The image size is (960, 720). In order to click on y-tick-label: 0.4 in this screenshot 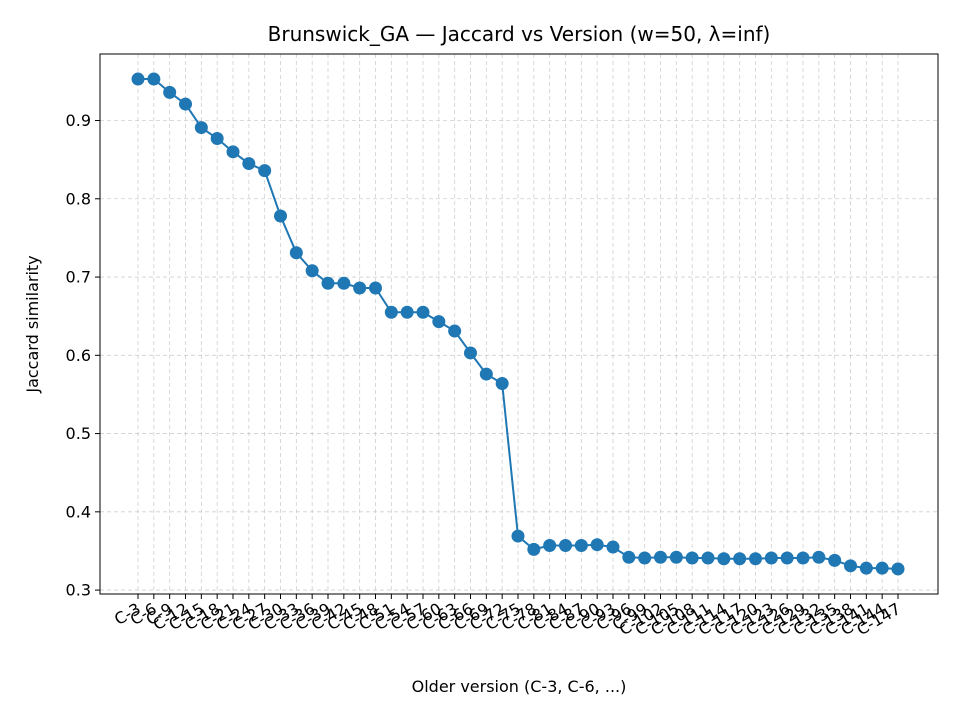, I will do `click(78, 511)`.